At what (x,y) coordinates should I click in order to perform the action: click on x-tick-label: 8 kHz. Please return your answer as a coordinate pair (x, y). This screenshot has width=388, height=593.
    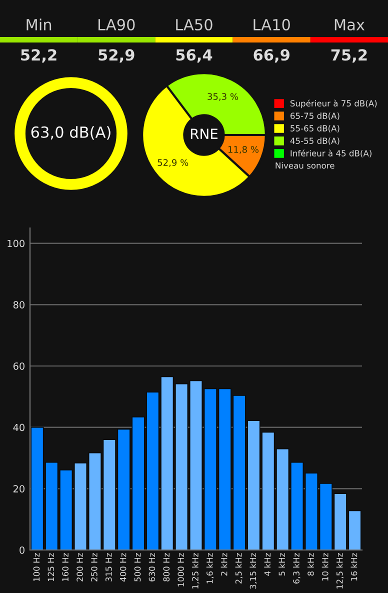
    Looking at the image, I should click on (310, 564).